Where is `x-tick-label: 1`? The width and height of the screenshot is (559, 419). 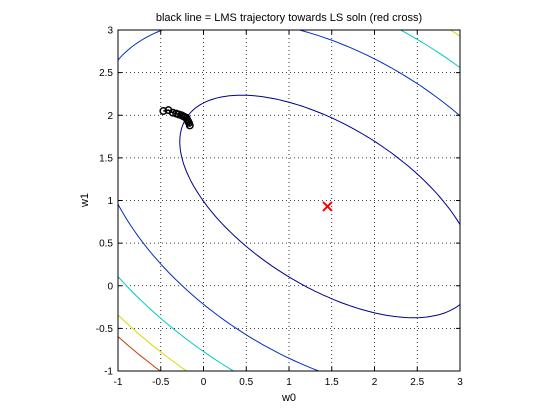
x-tick-label: 1 is located at coordinates (289, 382).